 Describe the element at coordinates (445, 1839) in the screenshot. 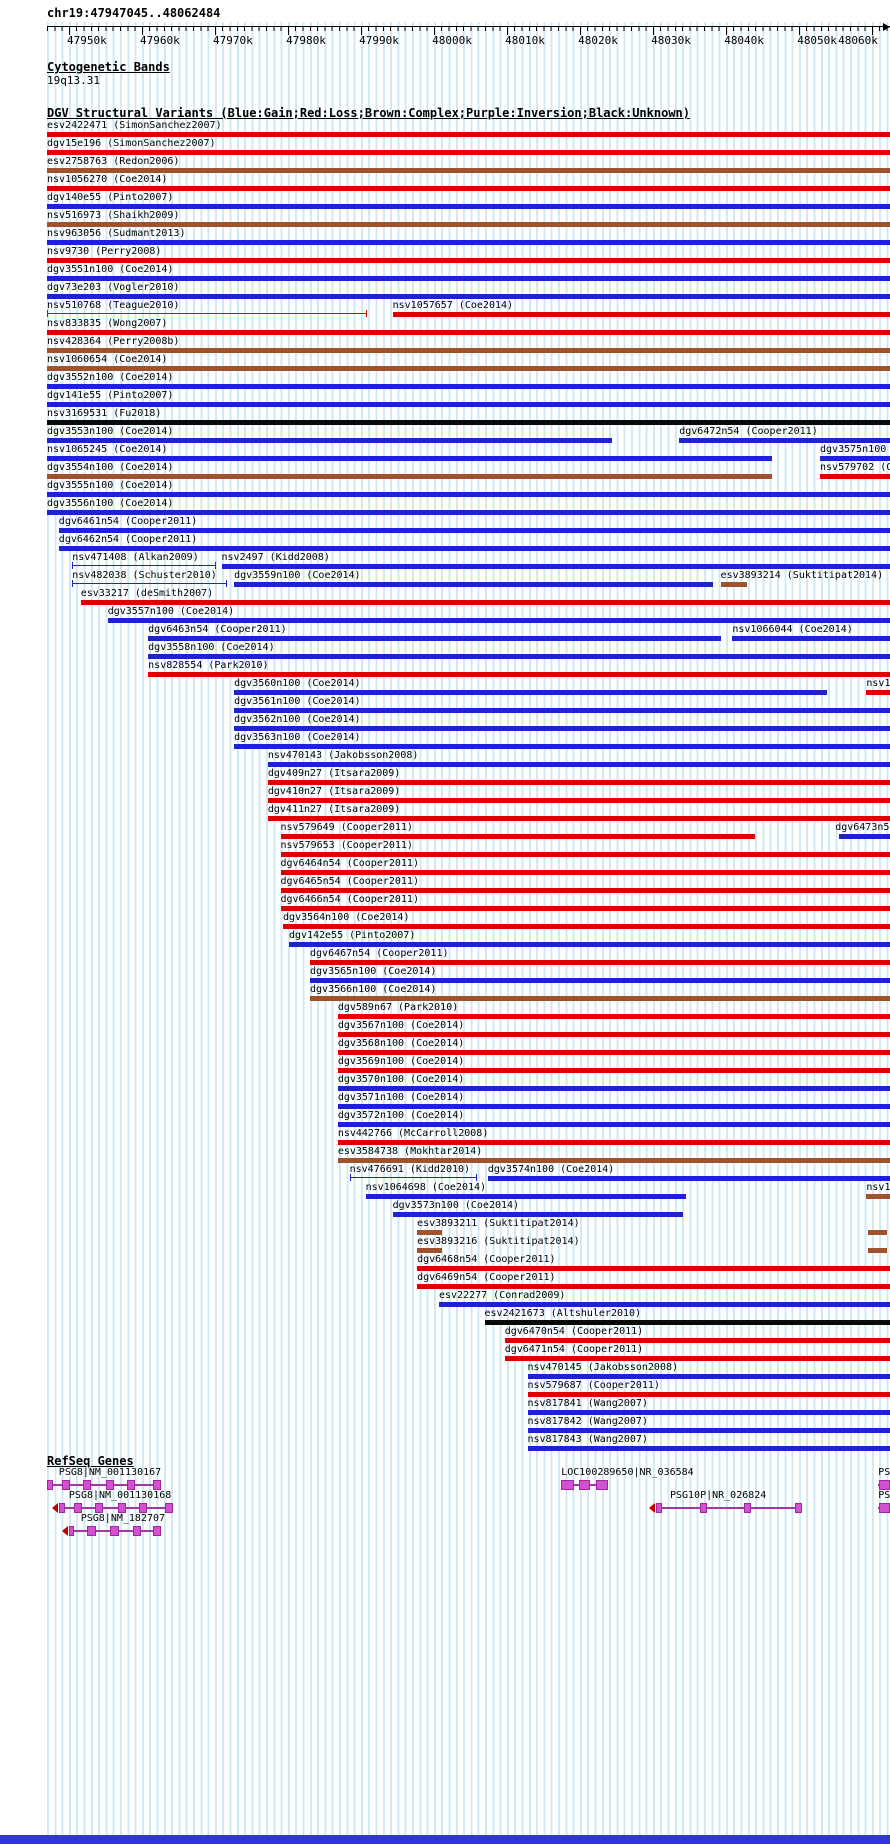

I see `horizontal-scrollbar` at that location.